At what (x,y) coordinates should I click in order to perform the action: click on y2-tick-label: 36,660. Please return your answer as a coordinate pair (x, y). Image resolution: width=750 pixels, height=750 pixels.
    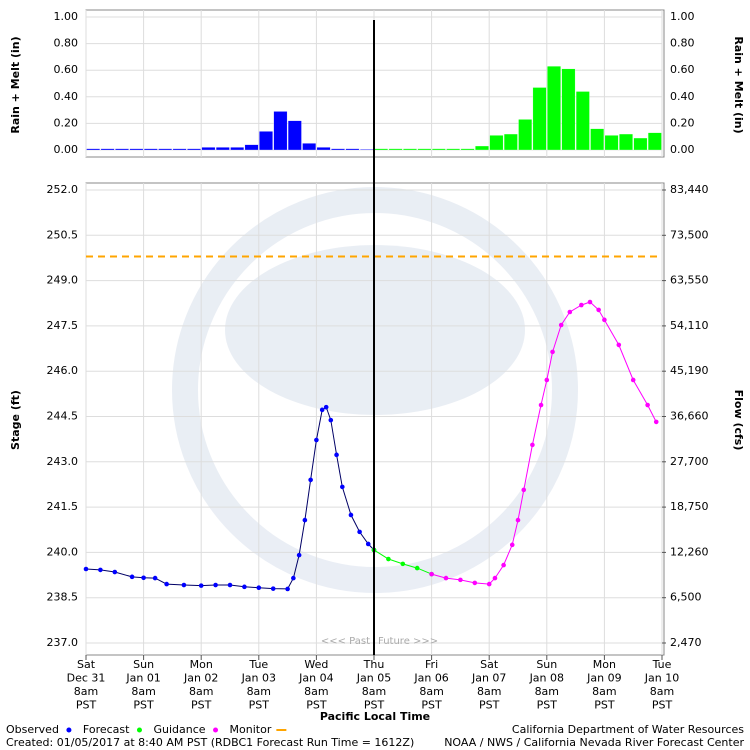
    Looking at the image, I should click on (689, 416).